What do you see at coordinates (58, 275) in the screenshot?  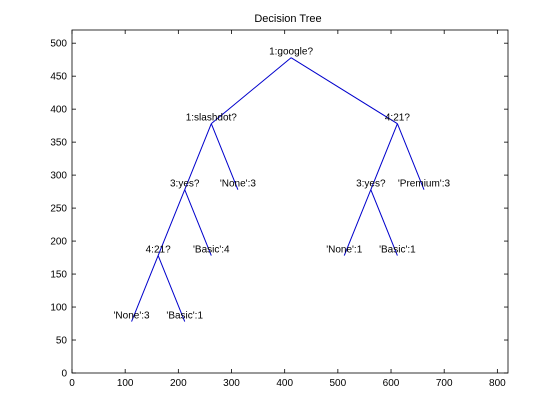 I see `y-tick-label: 150` at bounding box center [58, 275].